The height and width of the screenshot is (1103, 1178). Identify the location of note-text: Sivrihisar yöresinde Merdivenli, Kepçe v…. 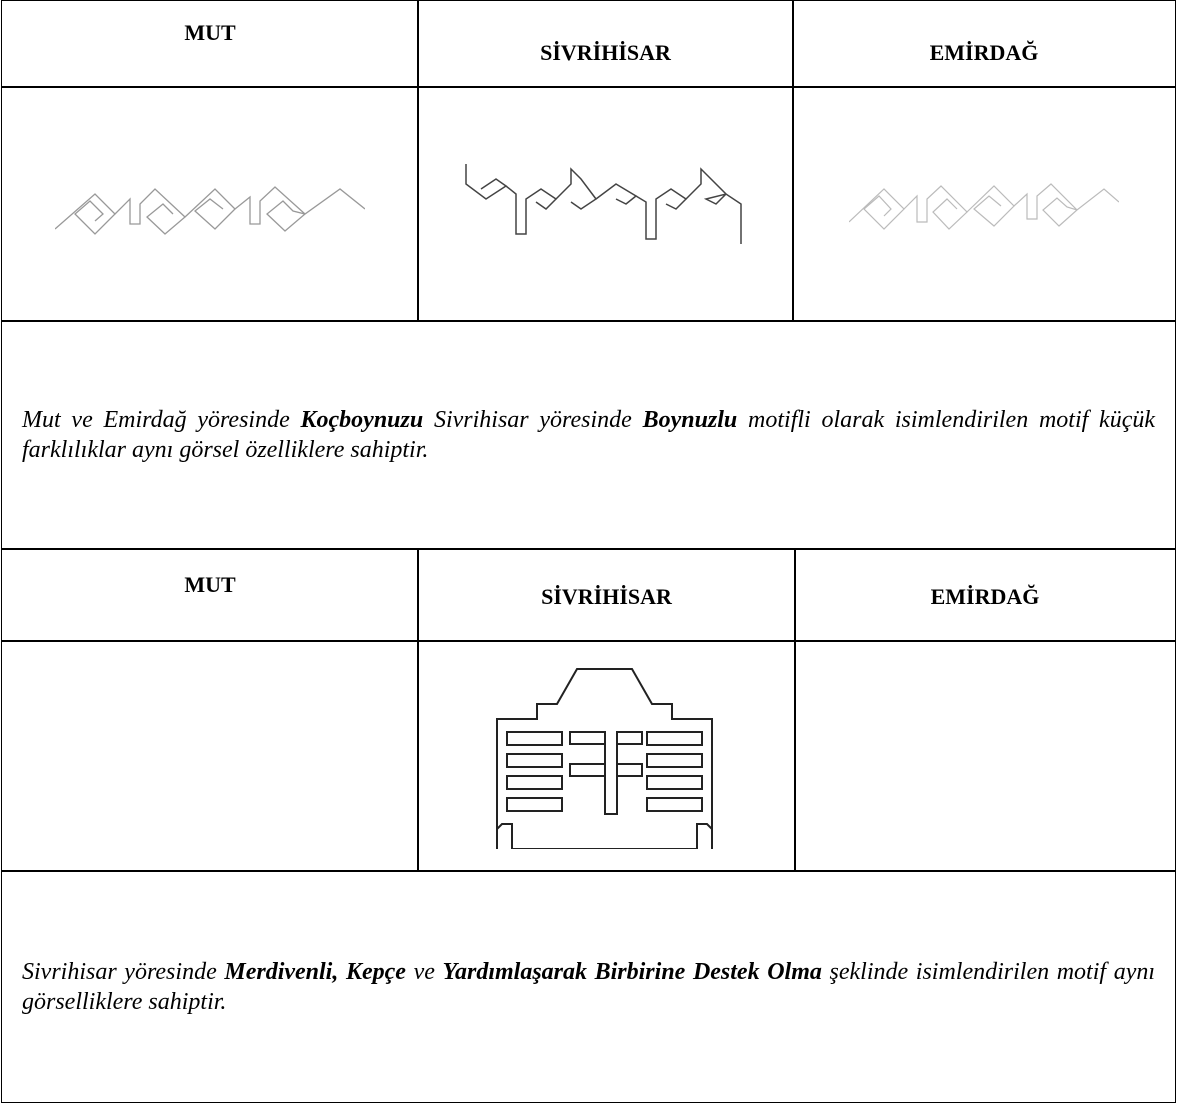
(588, 987).